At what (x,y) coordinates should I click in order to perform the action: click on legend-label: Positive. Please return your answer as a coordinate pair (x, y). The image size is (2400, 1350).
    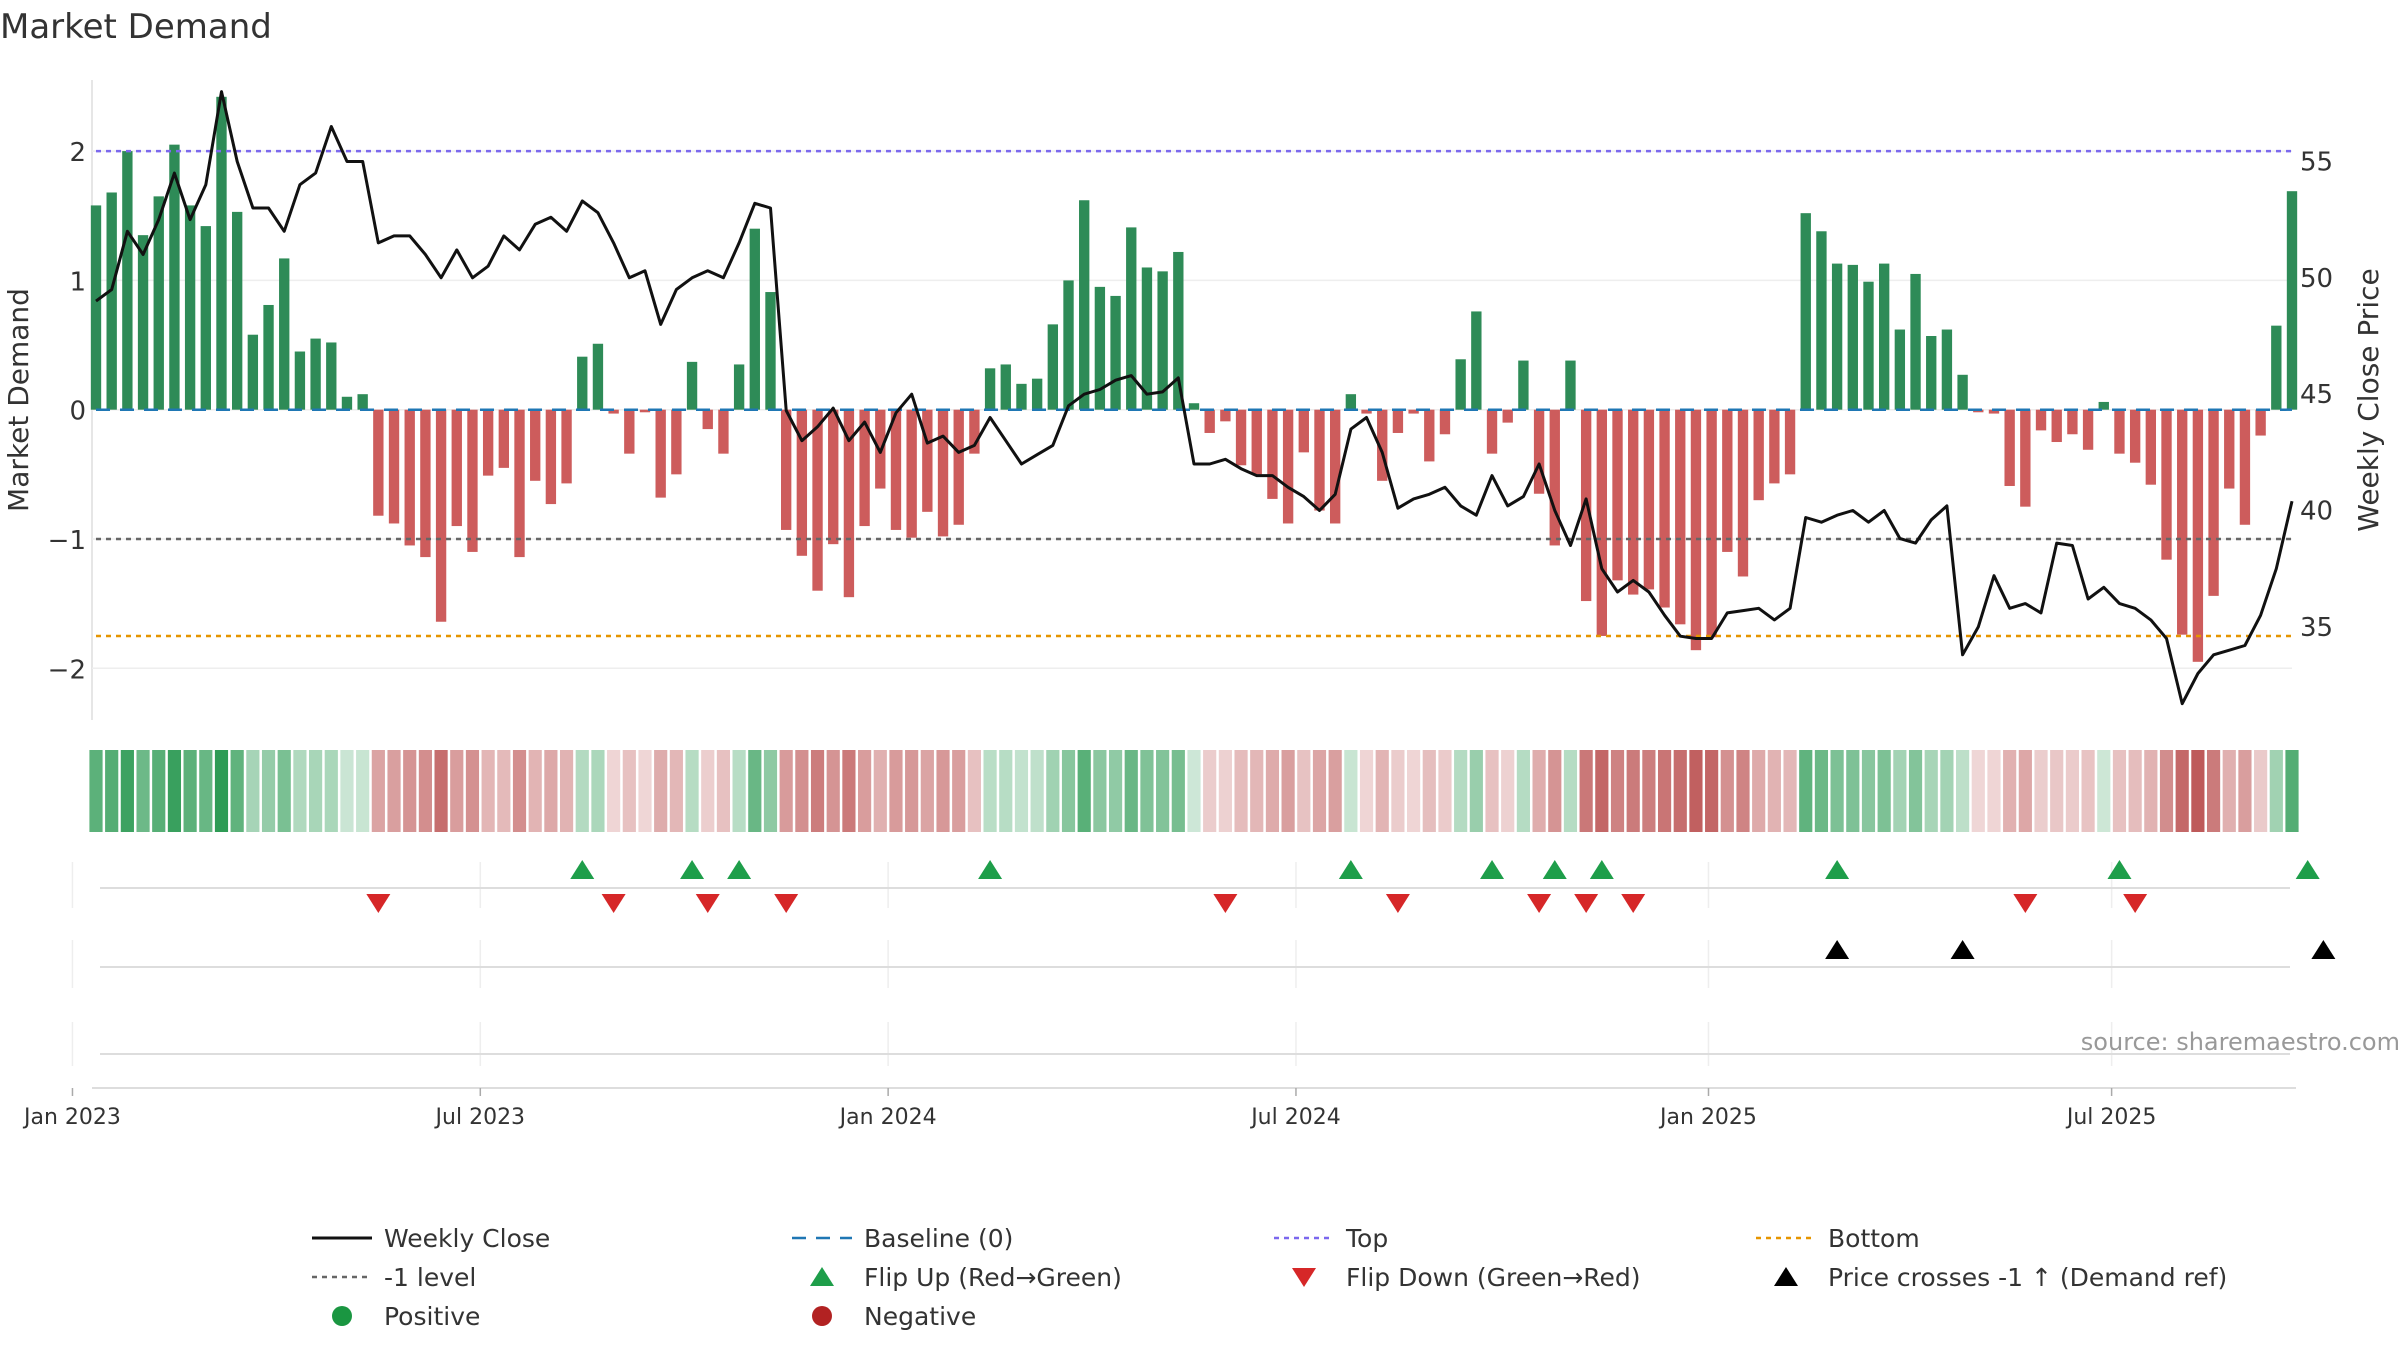
    Looking at the image, I should click on (432, 1316).